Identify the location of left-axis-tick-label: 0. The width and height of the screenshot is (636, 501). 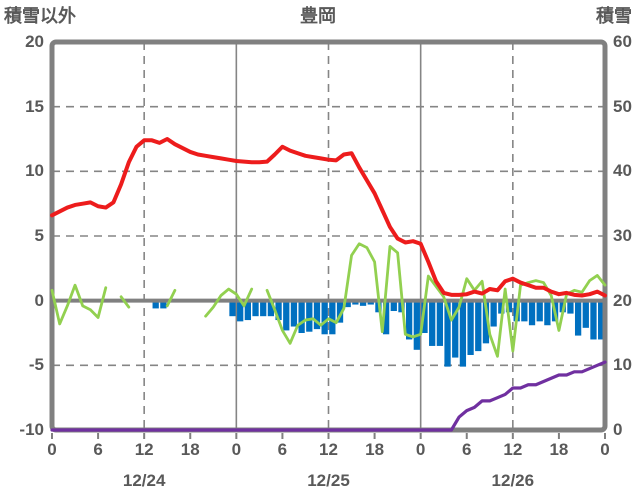
(39, 300).